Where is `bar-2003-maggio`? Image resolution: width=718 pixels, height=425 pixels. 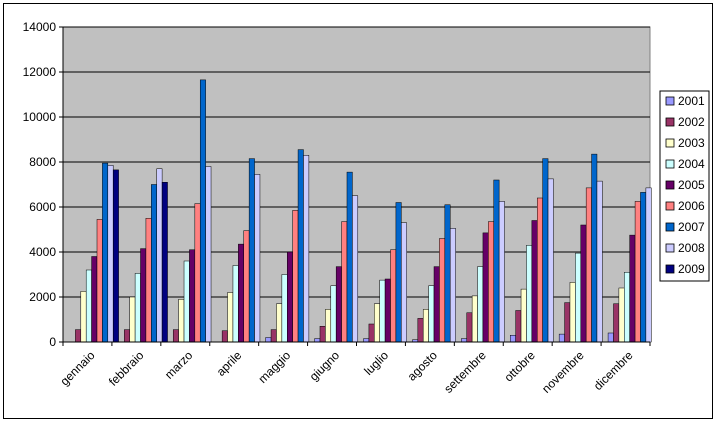 bar-2003-maggio is located at coordinates (279, 323).